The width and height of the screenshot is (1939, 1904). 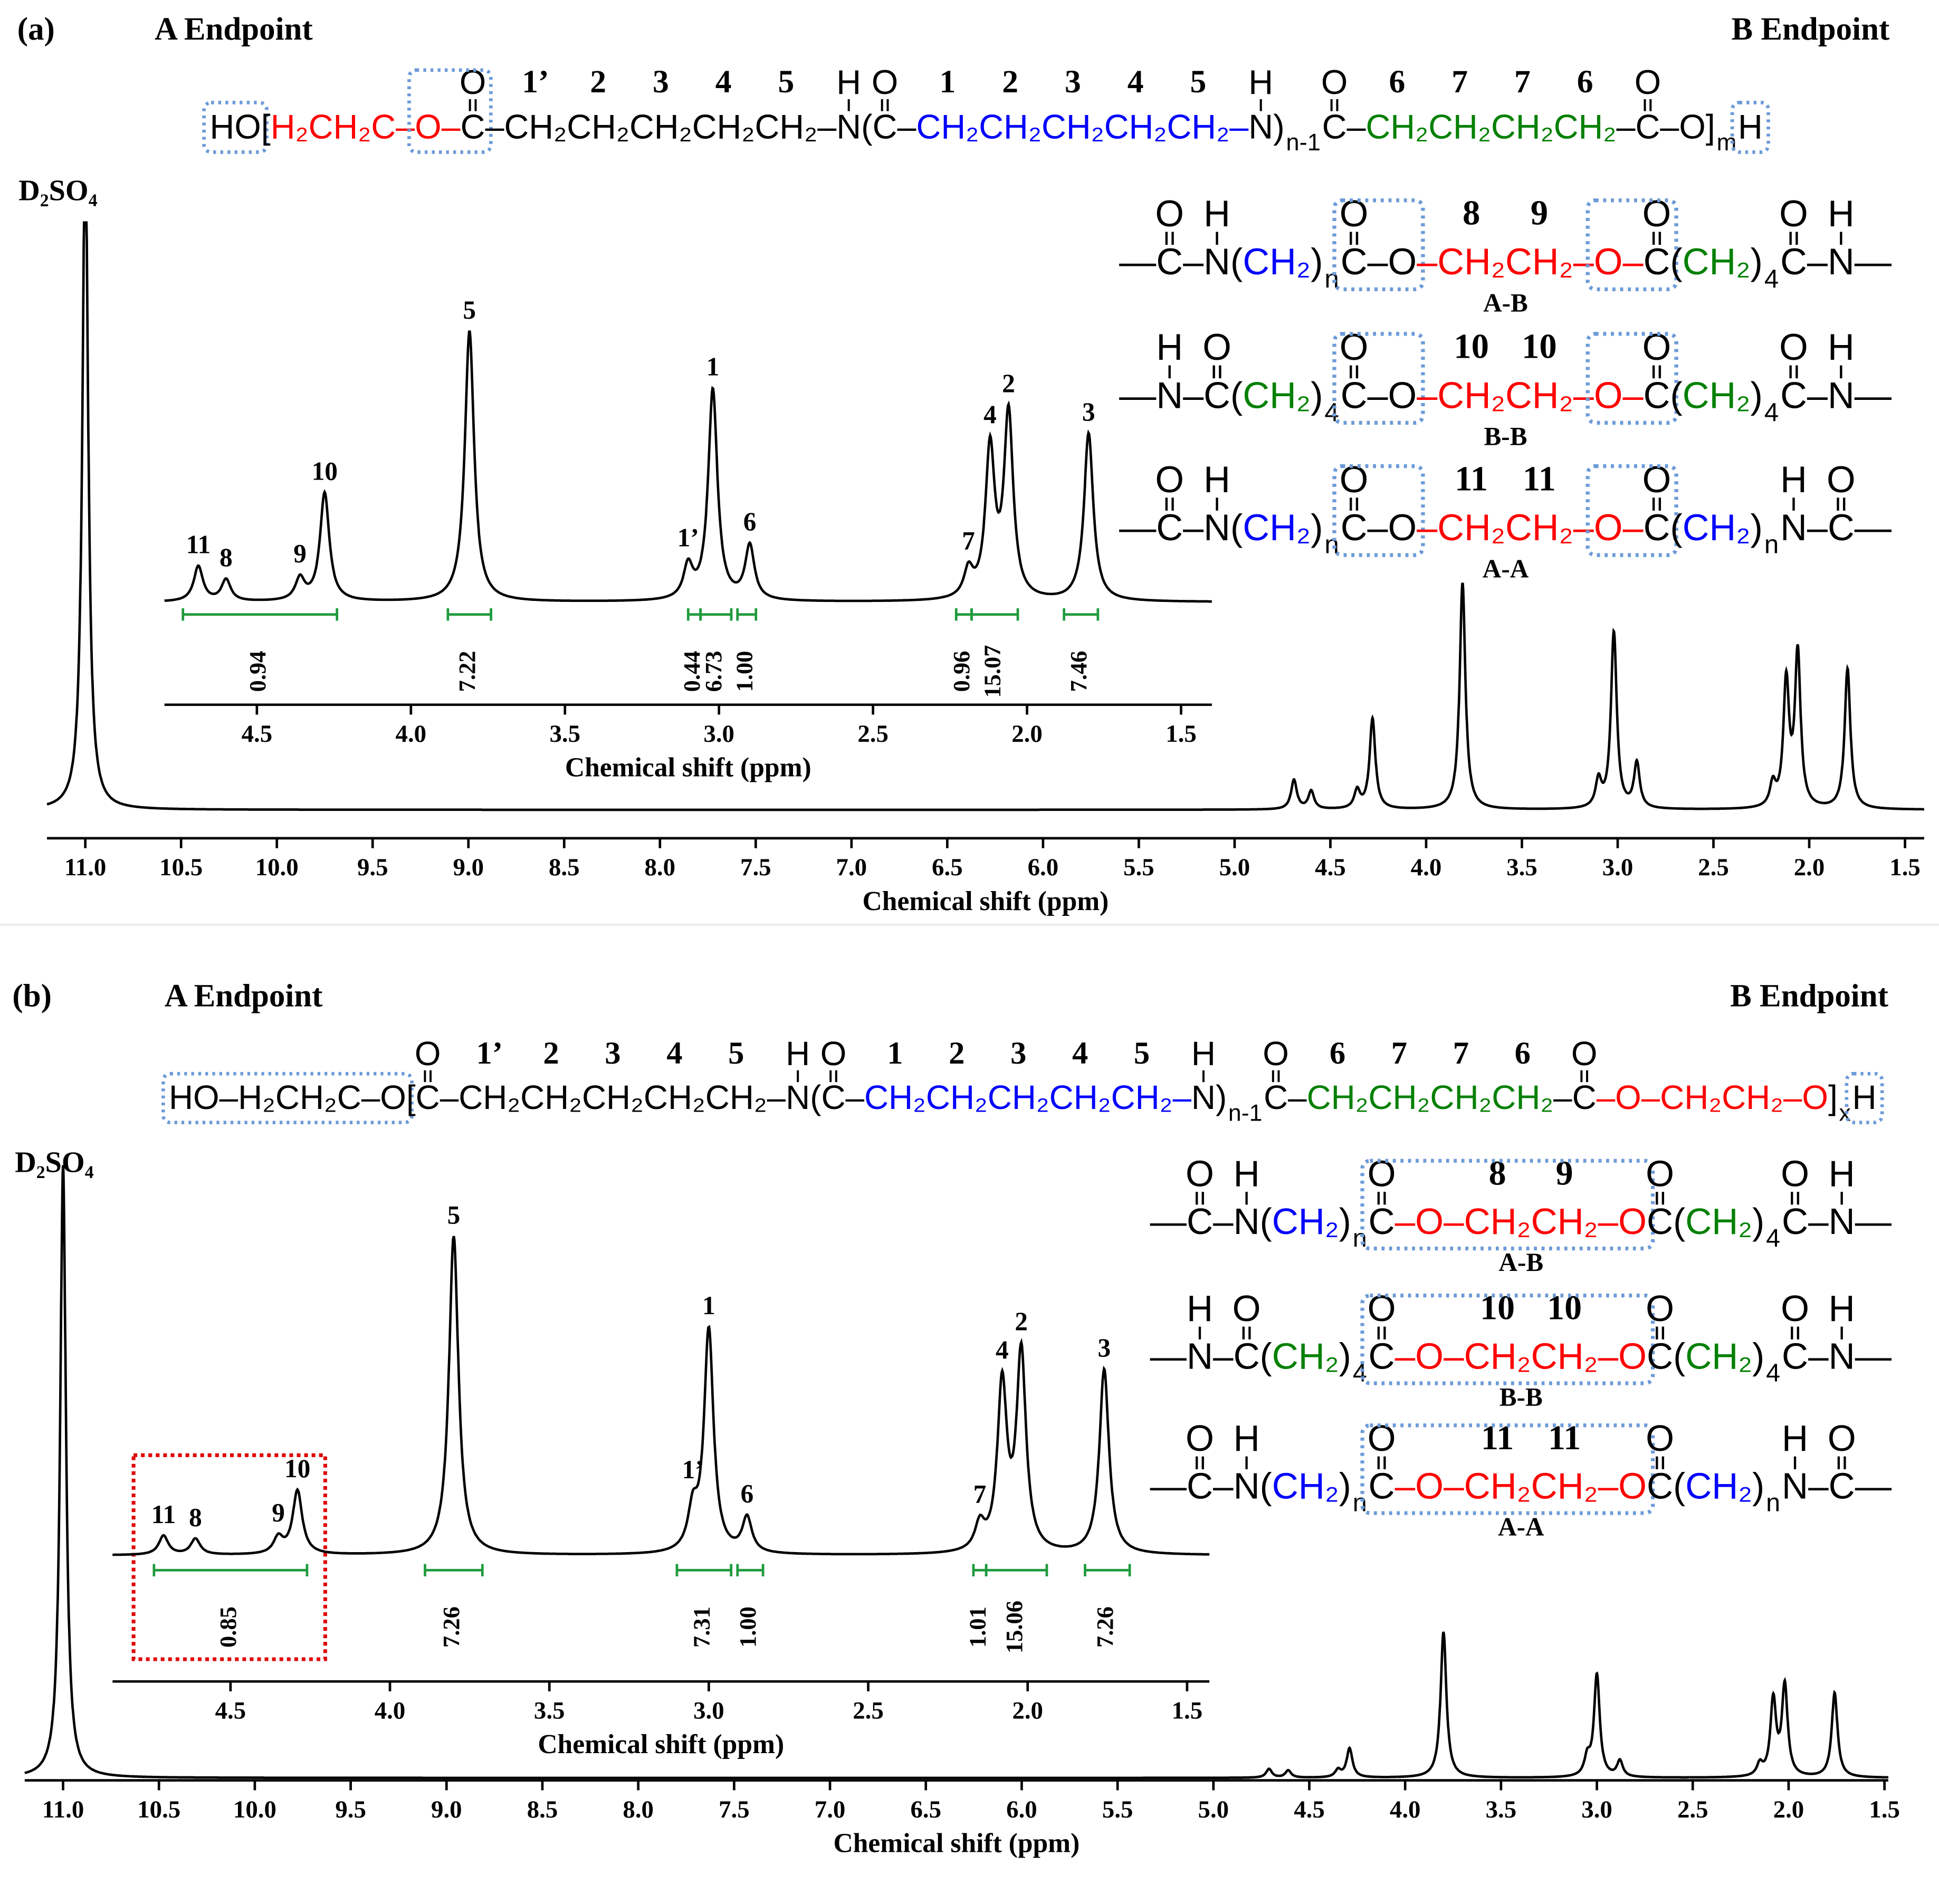 What do you see at coordinates (1623, 1485) in the screenshot?
I see `formula-text: –O` at bounding box center [1623, 1485].